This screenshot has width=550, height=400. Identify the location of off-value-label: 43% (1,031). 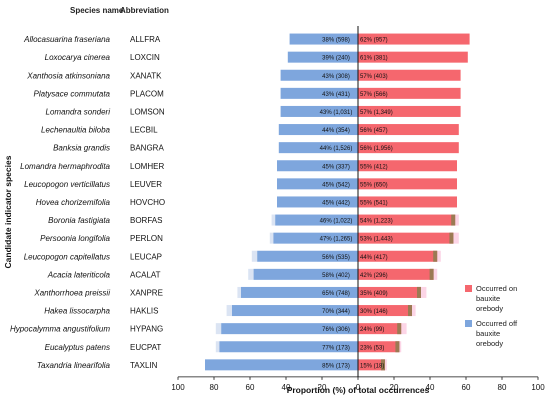
(336, 113).